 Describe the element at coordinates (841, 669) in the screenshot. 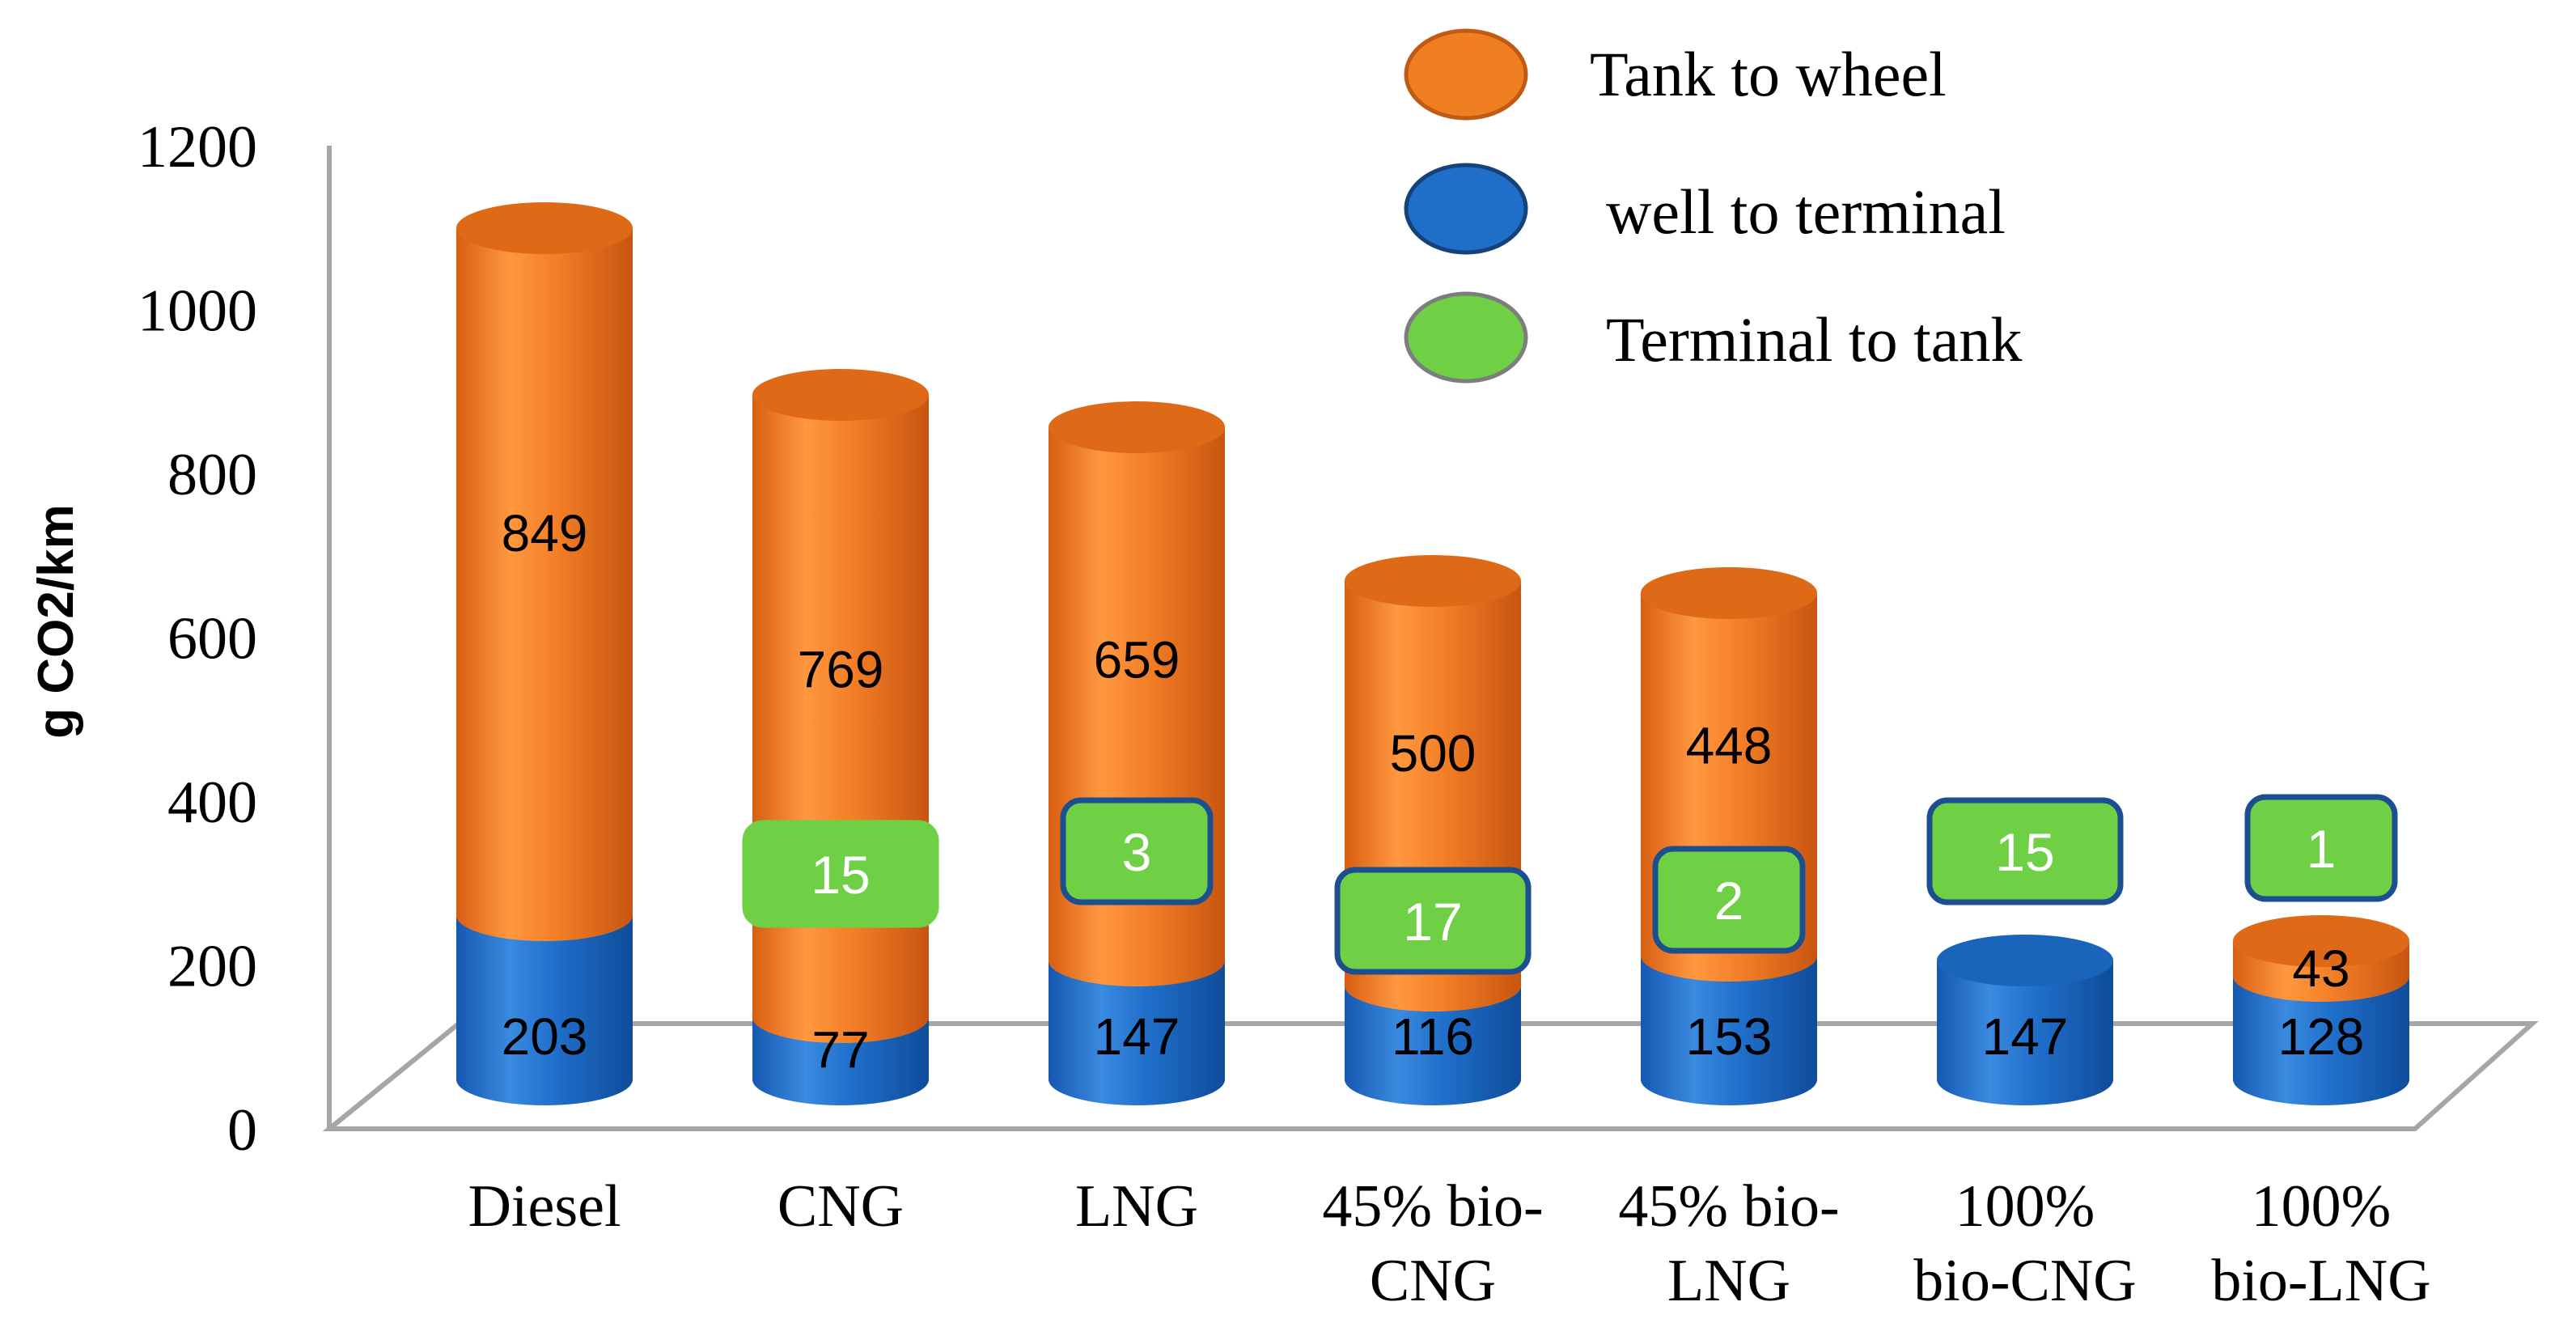

I see `value-label-tank-to-wheel: 769` at that location.